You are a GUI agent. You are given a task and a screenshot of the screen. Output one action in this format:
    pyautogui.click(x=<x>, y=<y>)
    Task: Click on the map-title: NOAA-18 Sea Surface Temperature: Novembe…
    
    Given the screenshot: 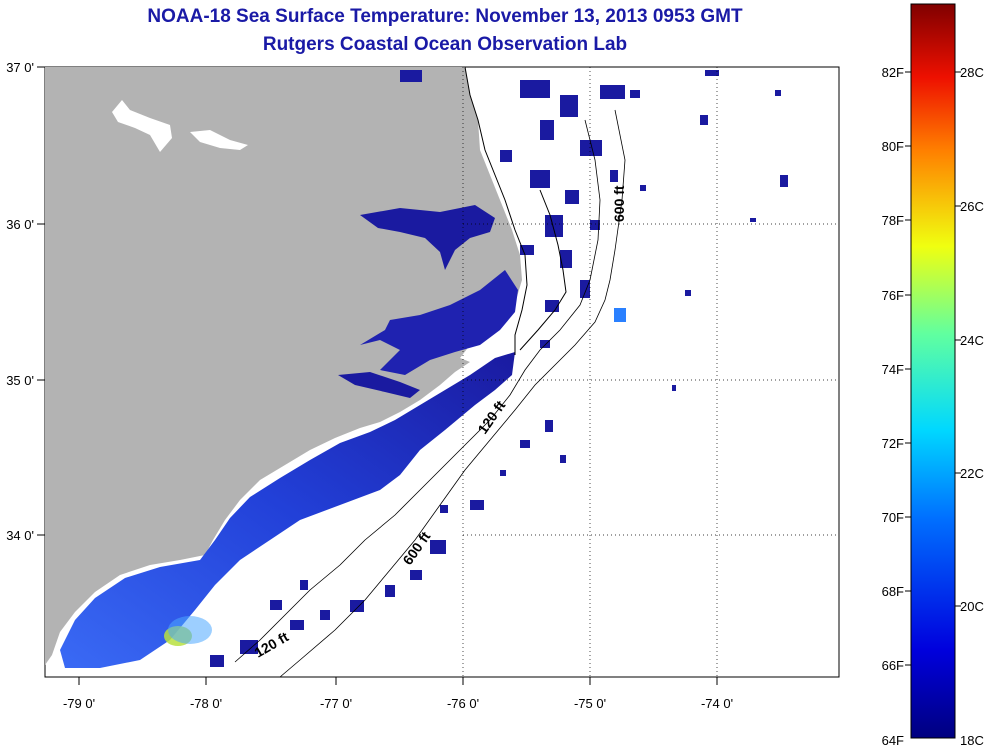 What is the action you would take?
    pyautogui.click(x=445, y=16)
    